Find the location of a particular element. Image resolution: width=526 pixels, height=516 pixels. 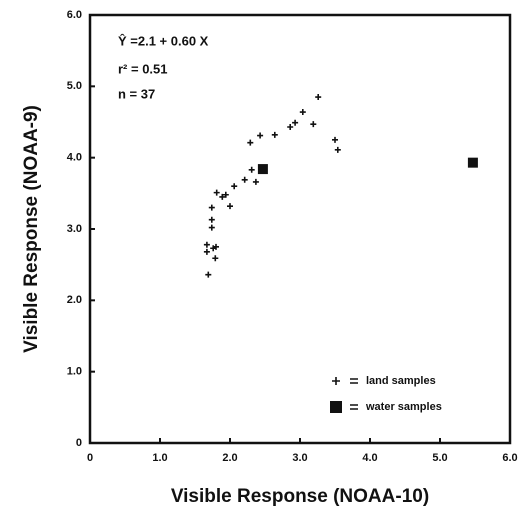

y-tick-label: 4.0 is located at coordinates (74, 158).